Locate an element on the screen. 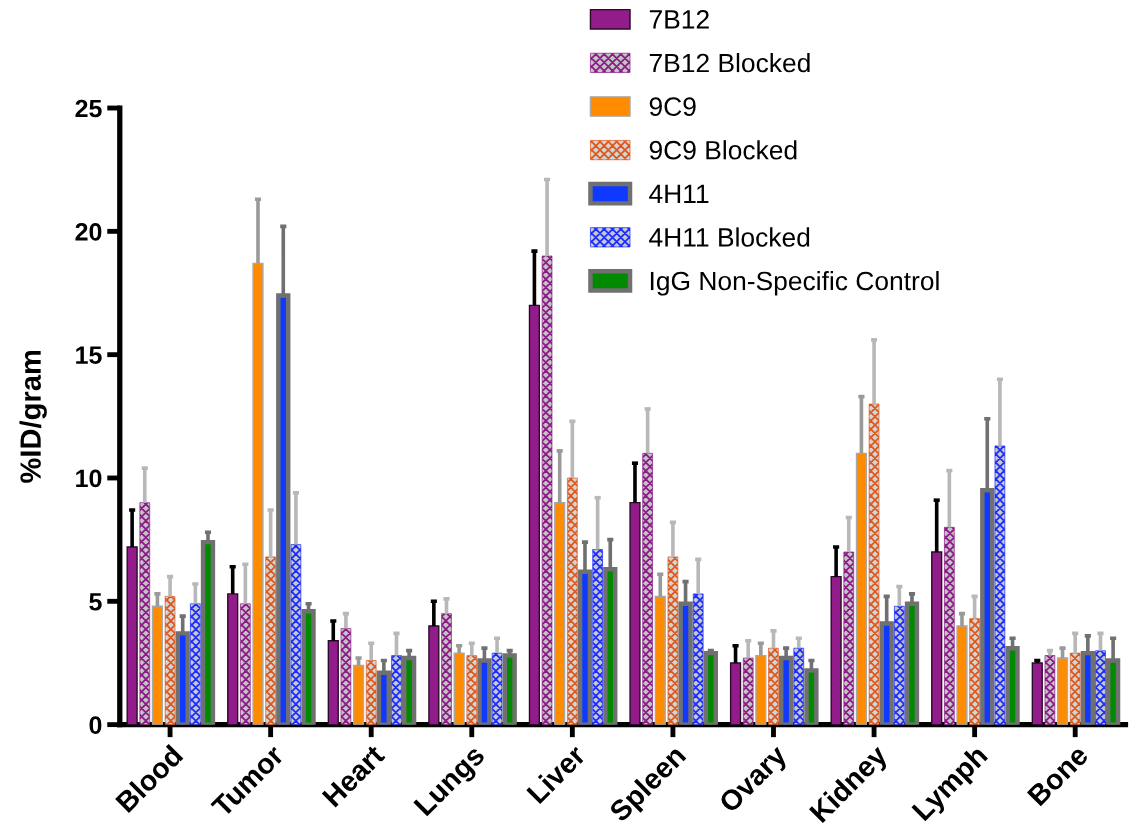 This screenshot has height=831, width=1130. y-tick-label: 0 is located at coordinates (95, 725).